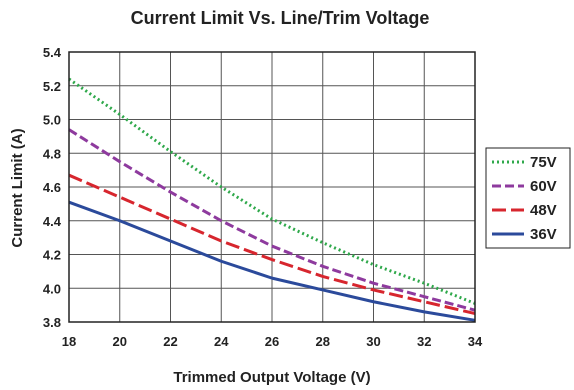 The image size is (574, 390). I want to click on x-tick-label-1: 20, so click(120, 341).